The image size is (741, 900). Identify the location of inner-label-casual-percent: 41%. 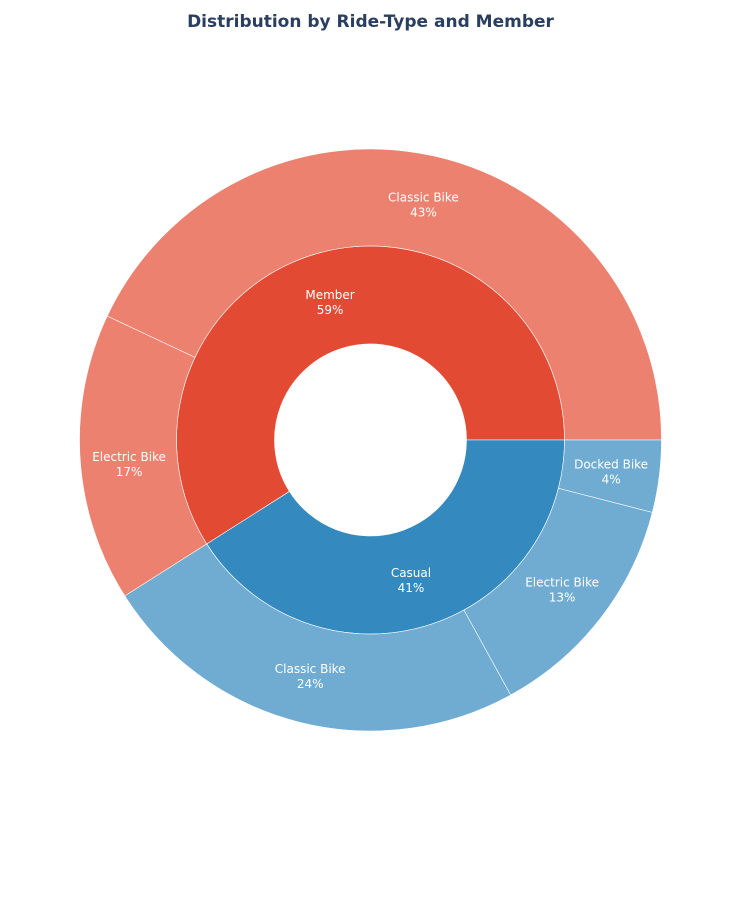
(411, 588).